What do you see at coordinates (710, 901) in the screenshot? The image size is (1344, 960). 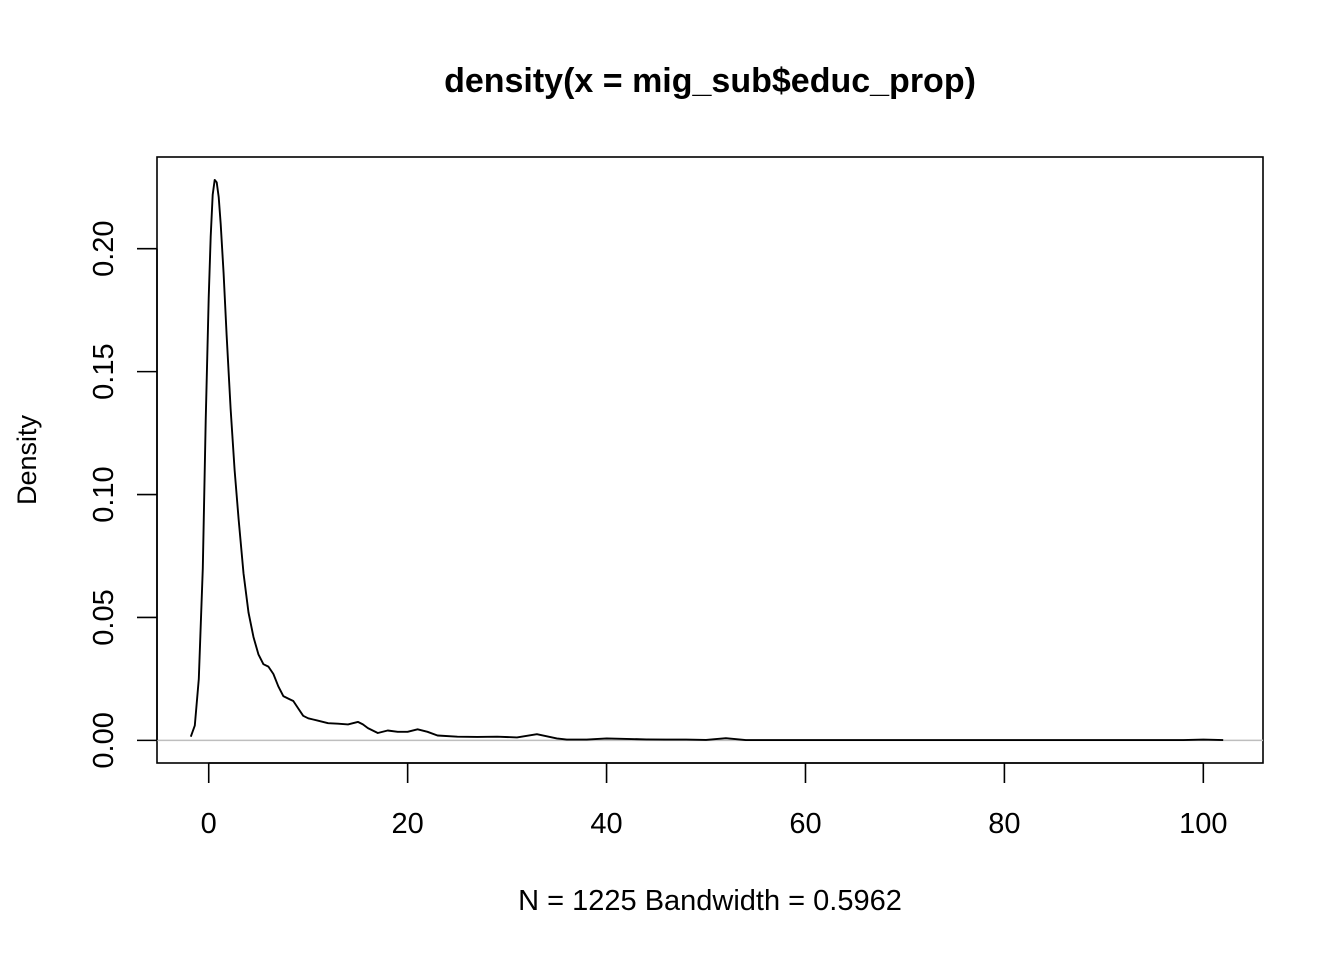 I see `x-axis-label: N = 1225 Bandwidth = 0.5962` at bounding box center [710, 901].